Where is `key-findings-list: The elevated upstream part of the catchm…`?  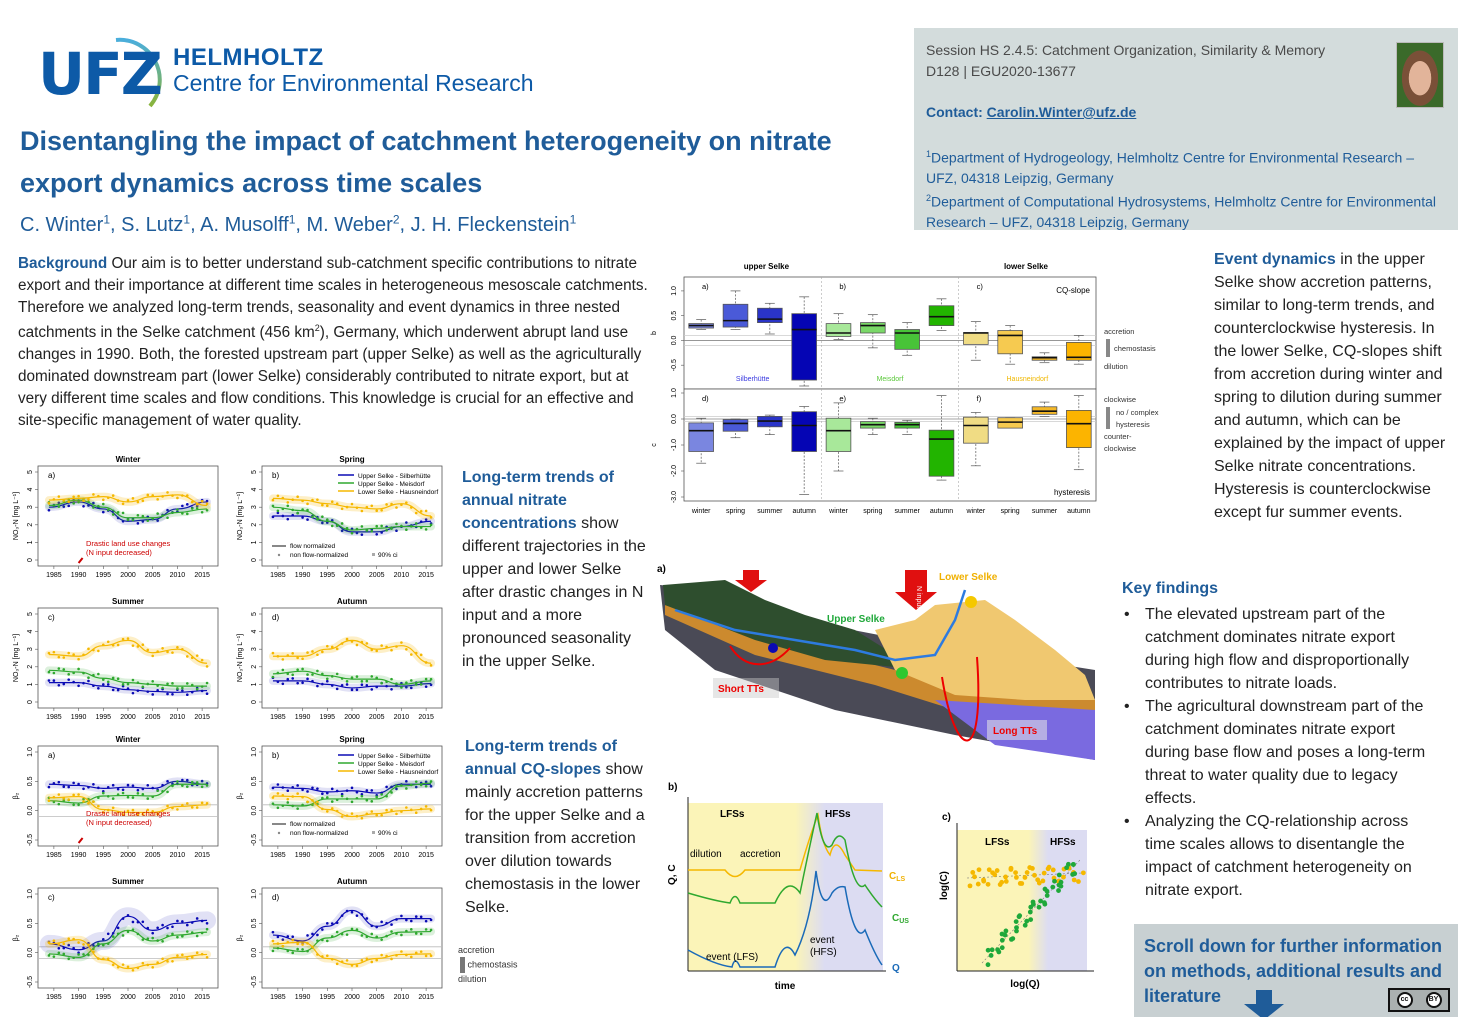
key-findings-list: The elevated upstream part of the catchm… is located at coordinates (1282, 752).